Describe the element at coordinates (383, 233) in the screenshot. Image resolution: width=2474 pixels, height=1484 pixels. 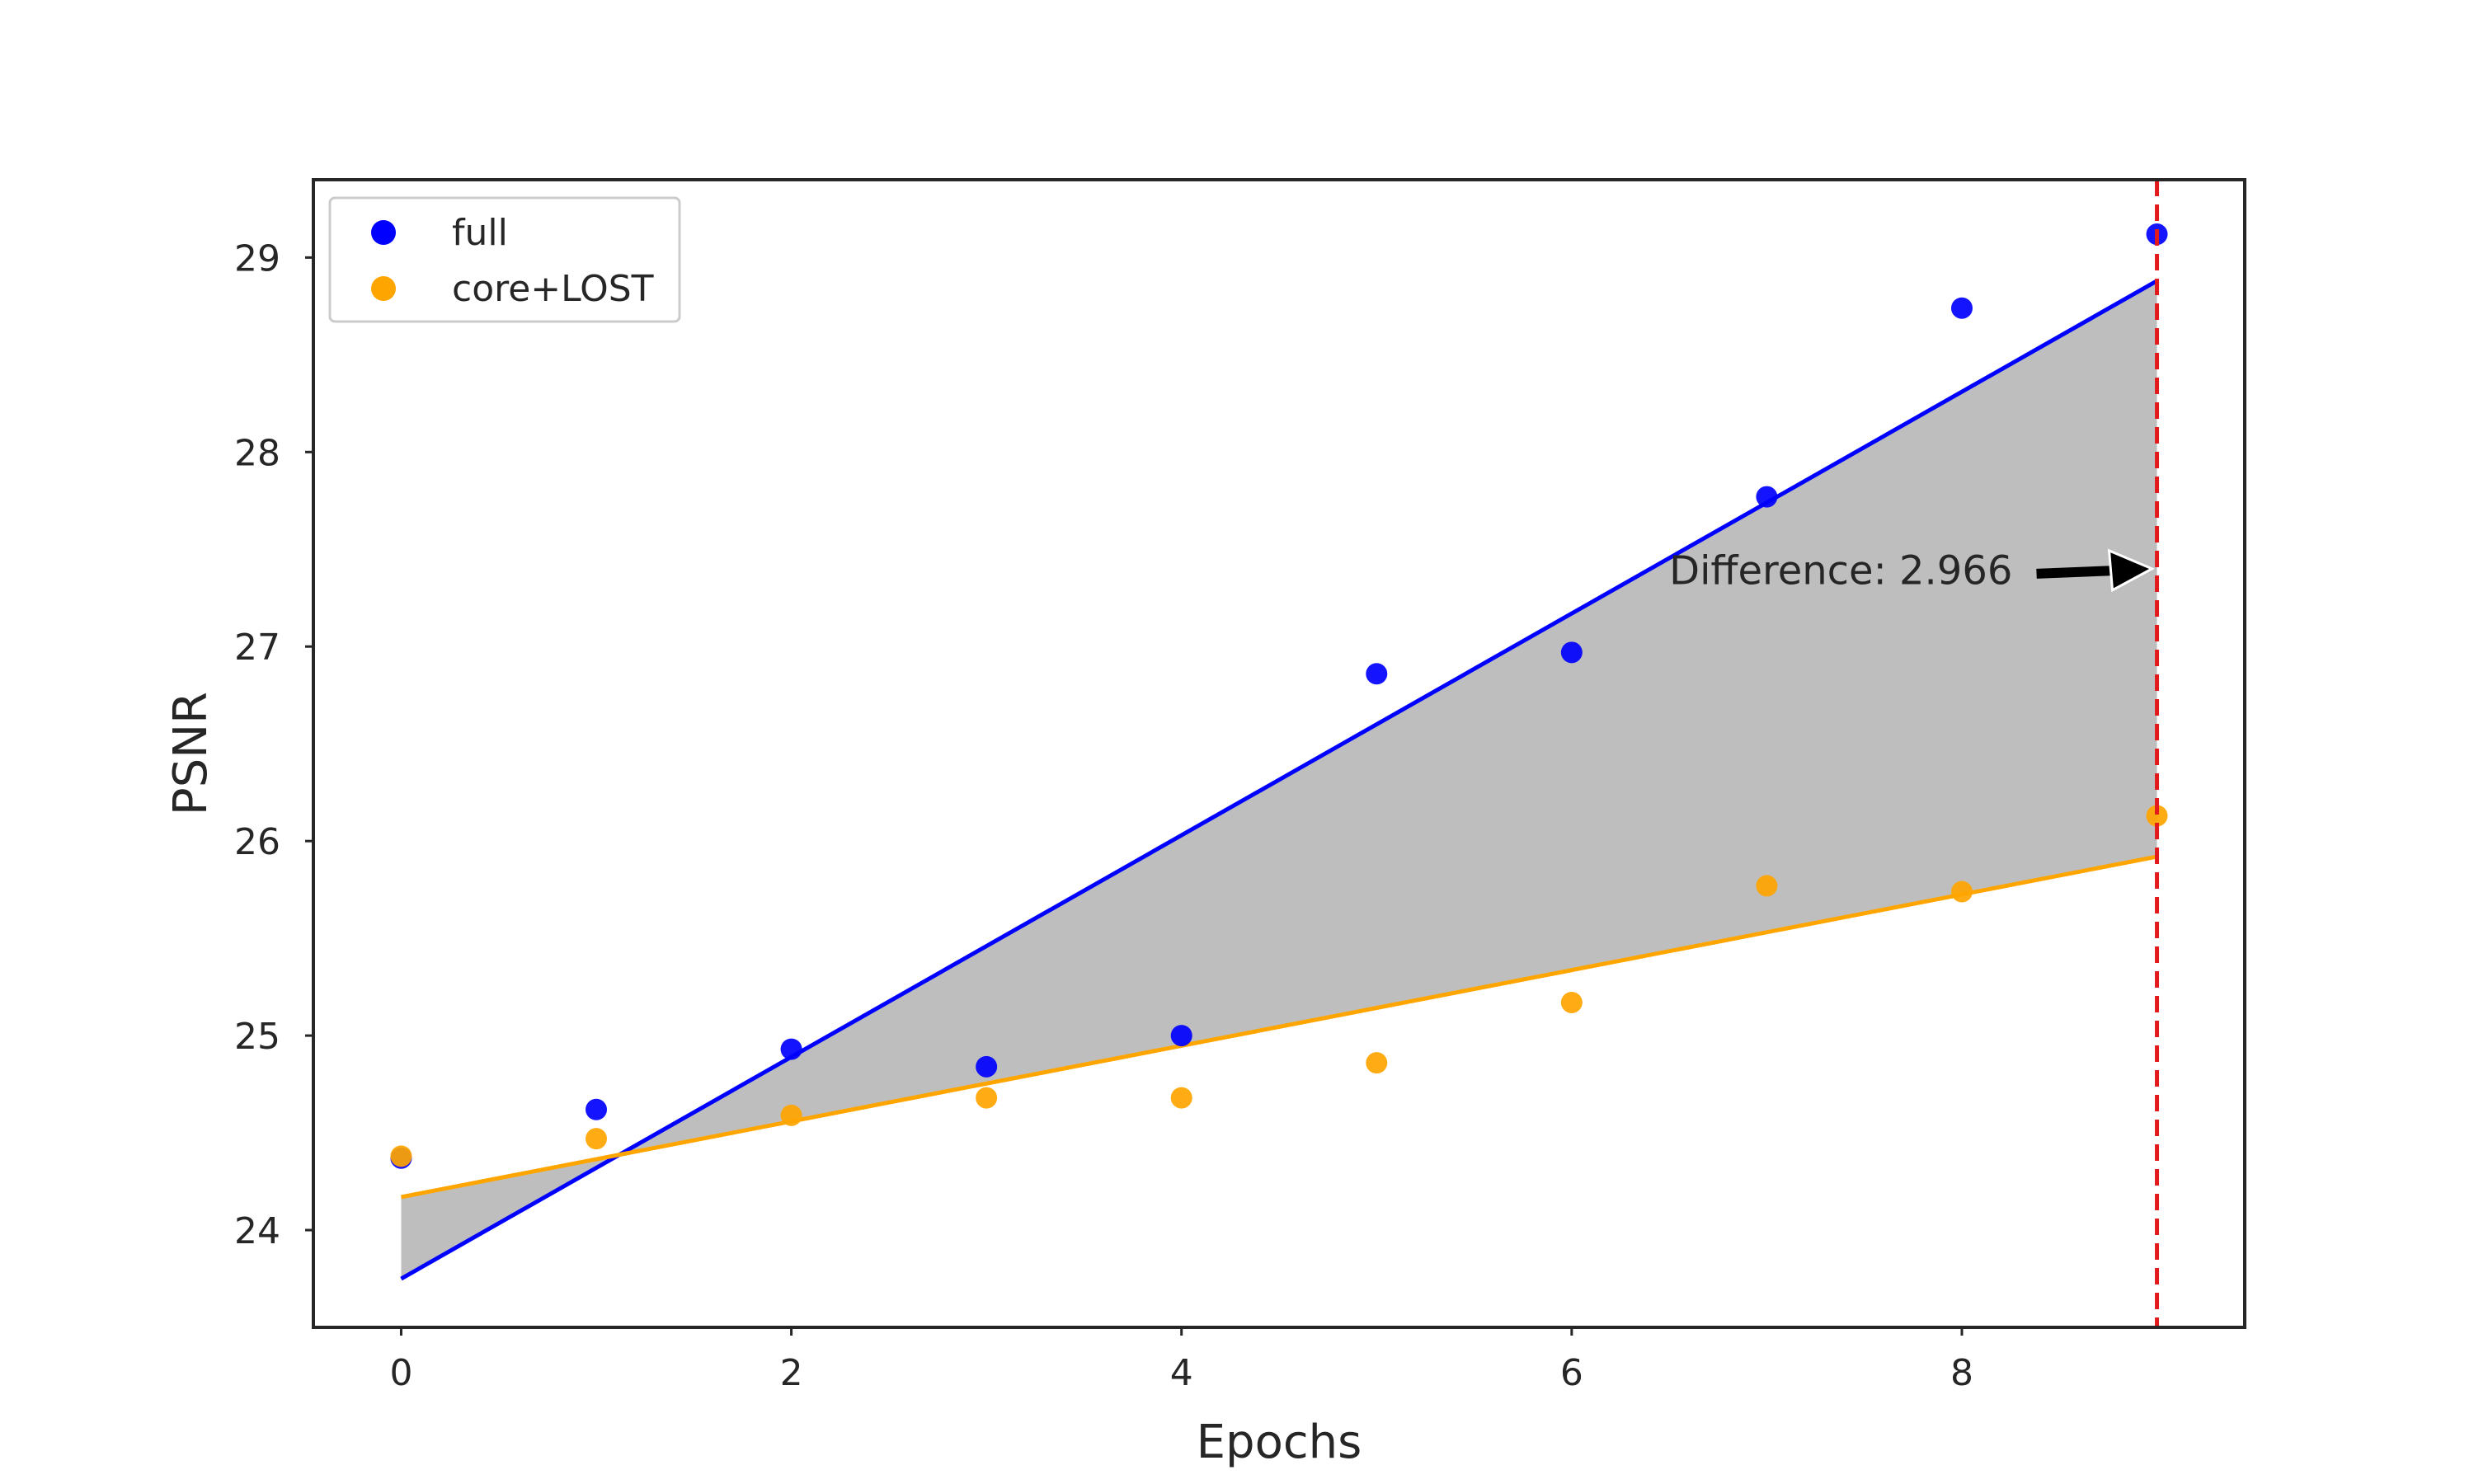
I see `legend-marker-full` at that location.